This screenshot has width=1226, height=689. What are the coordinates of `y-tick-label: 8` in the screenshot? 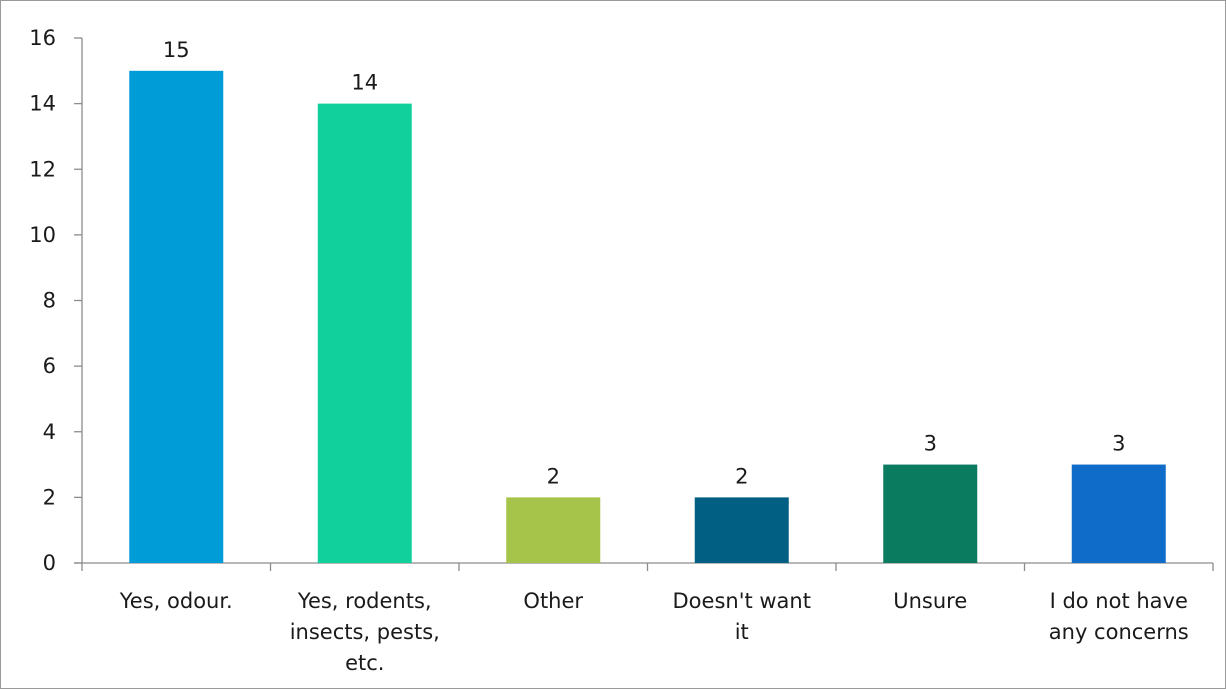 It's located at (49, 301).